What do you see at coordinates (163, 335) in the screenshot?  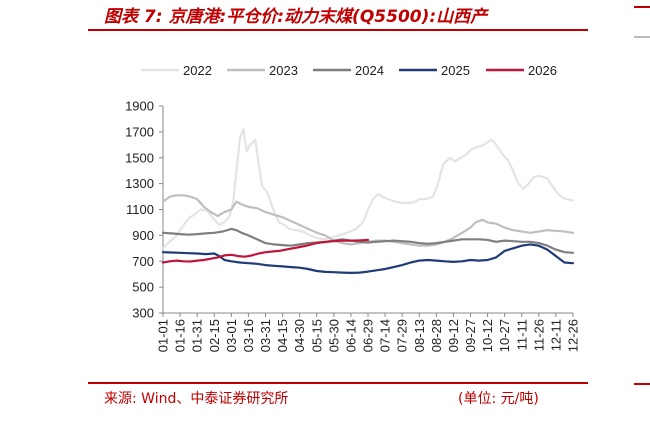 I see `x-tick-label: 01-01` at bounding box center [163, 335].